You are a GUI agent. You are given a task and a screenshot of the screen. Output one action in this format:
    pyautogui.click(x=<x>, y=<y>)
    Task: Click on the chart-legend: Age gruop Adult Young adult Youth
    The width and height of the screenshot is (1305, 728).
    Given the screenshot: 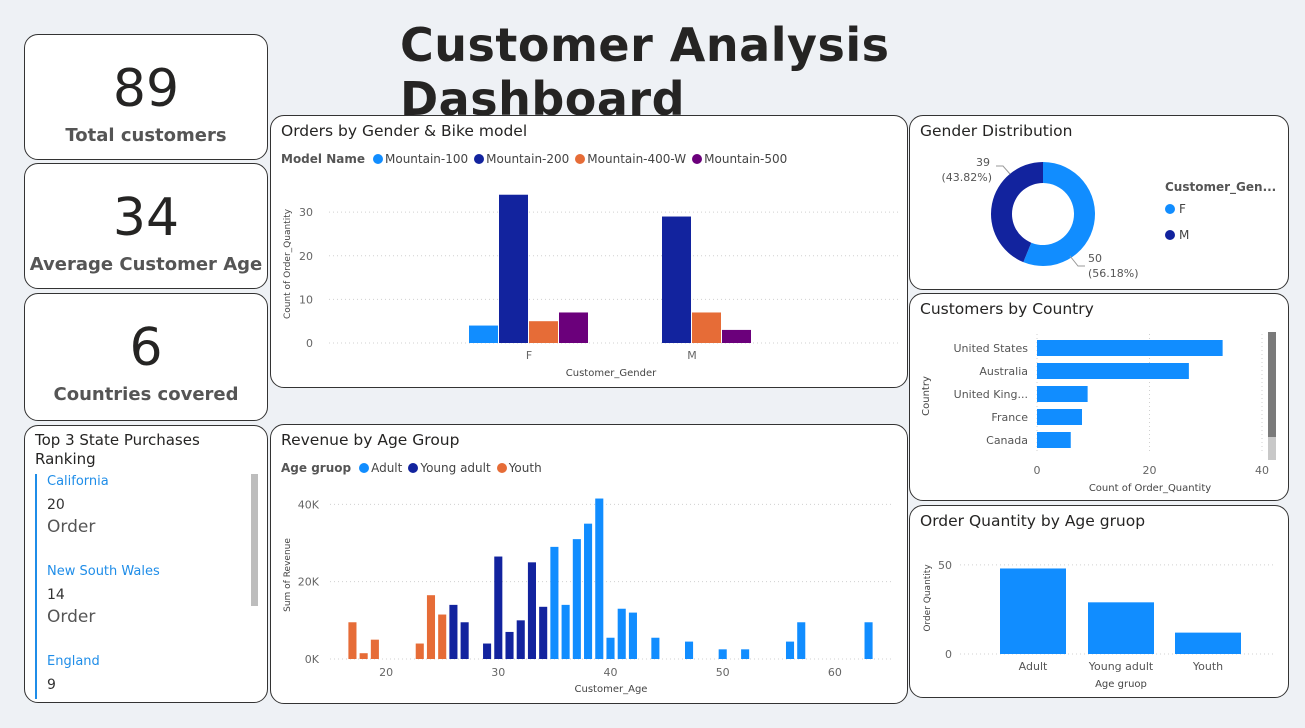 What is the action you would take?
    pyautogui.click(x=411, y=468)
    